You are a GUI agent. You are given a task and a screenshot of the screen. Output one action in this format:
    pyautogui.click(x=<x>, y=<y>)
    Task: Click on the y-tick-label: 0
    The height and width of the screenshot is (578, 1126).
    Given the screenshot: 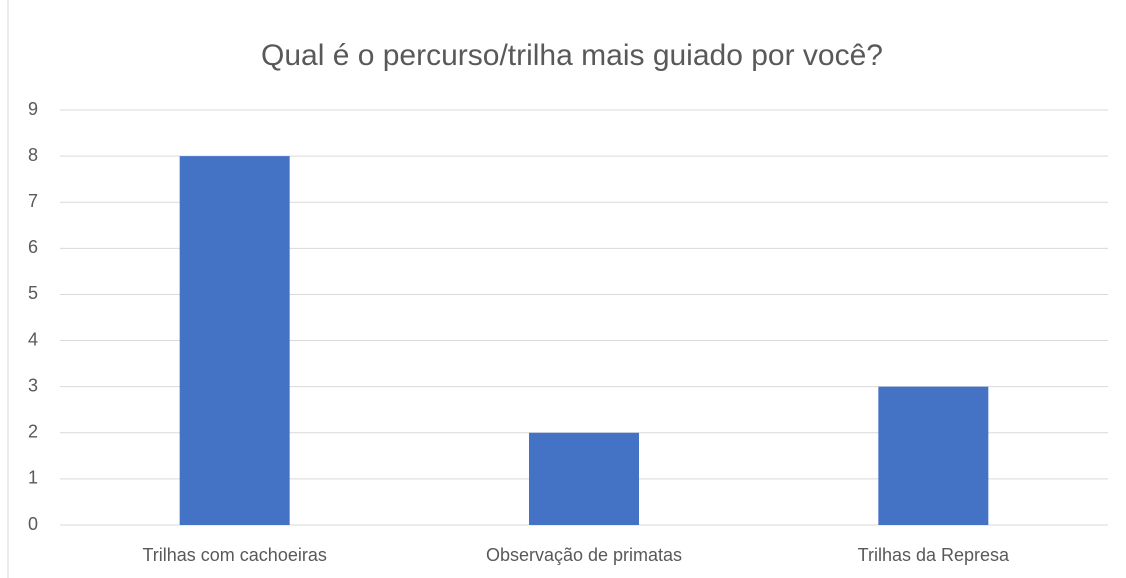 What is the action you would take?
    pyautogui.click(x=33, y=524)
    